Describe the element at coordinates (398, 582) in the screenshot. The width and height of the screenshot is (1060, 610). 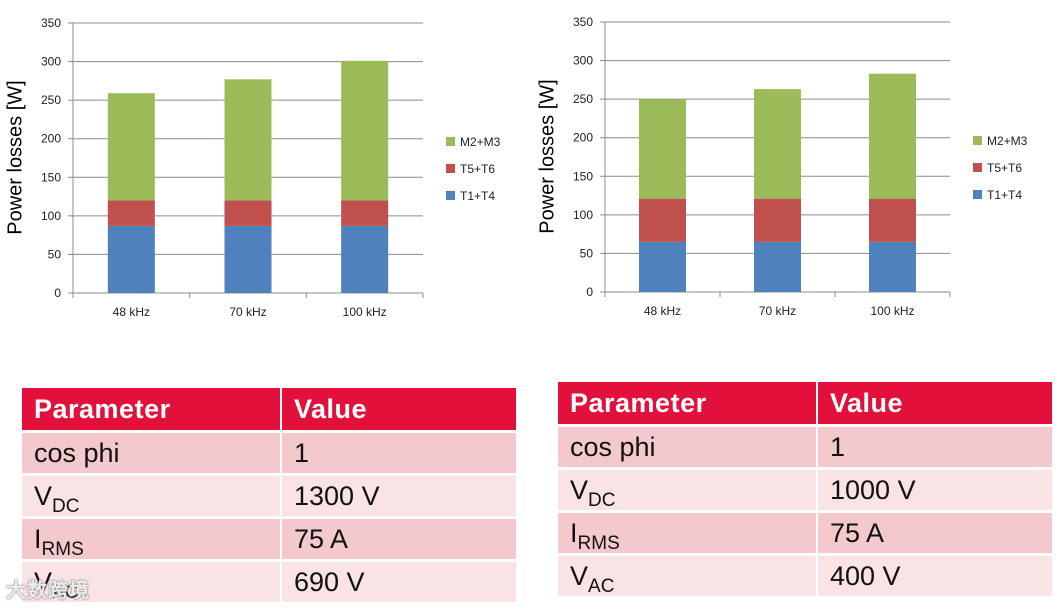
I see `value-cell: 690 V` at that location.